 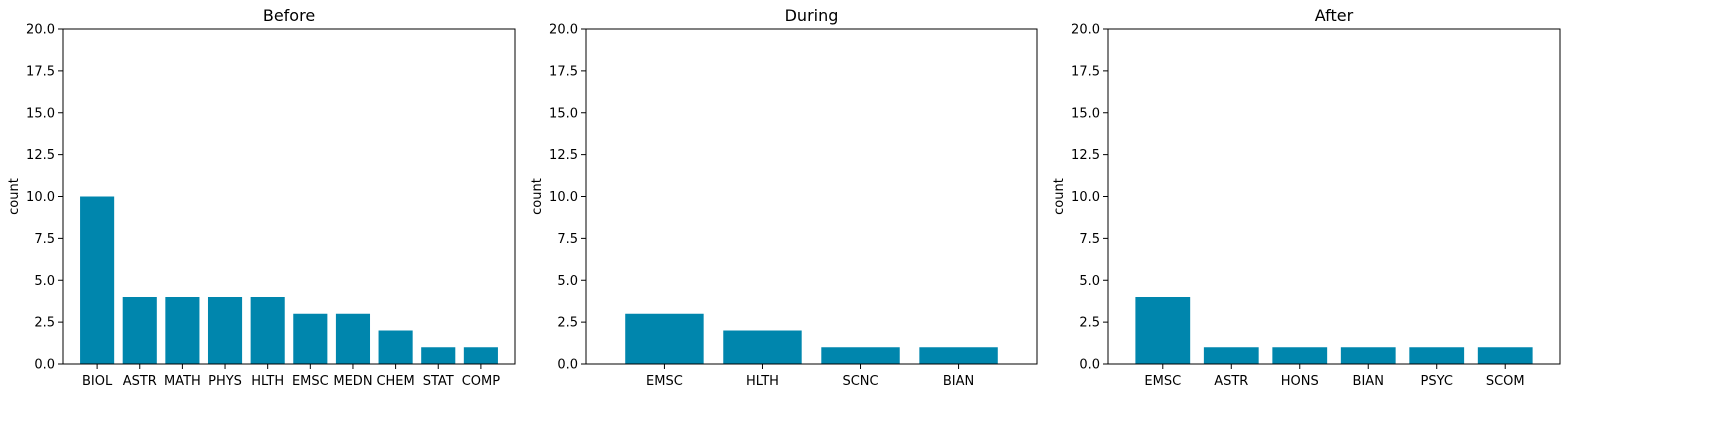 What do you see at coordinates (352, 381) in the screenshot?
I see `x-tick-label: MEDN` at bounding box center [352, 381].